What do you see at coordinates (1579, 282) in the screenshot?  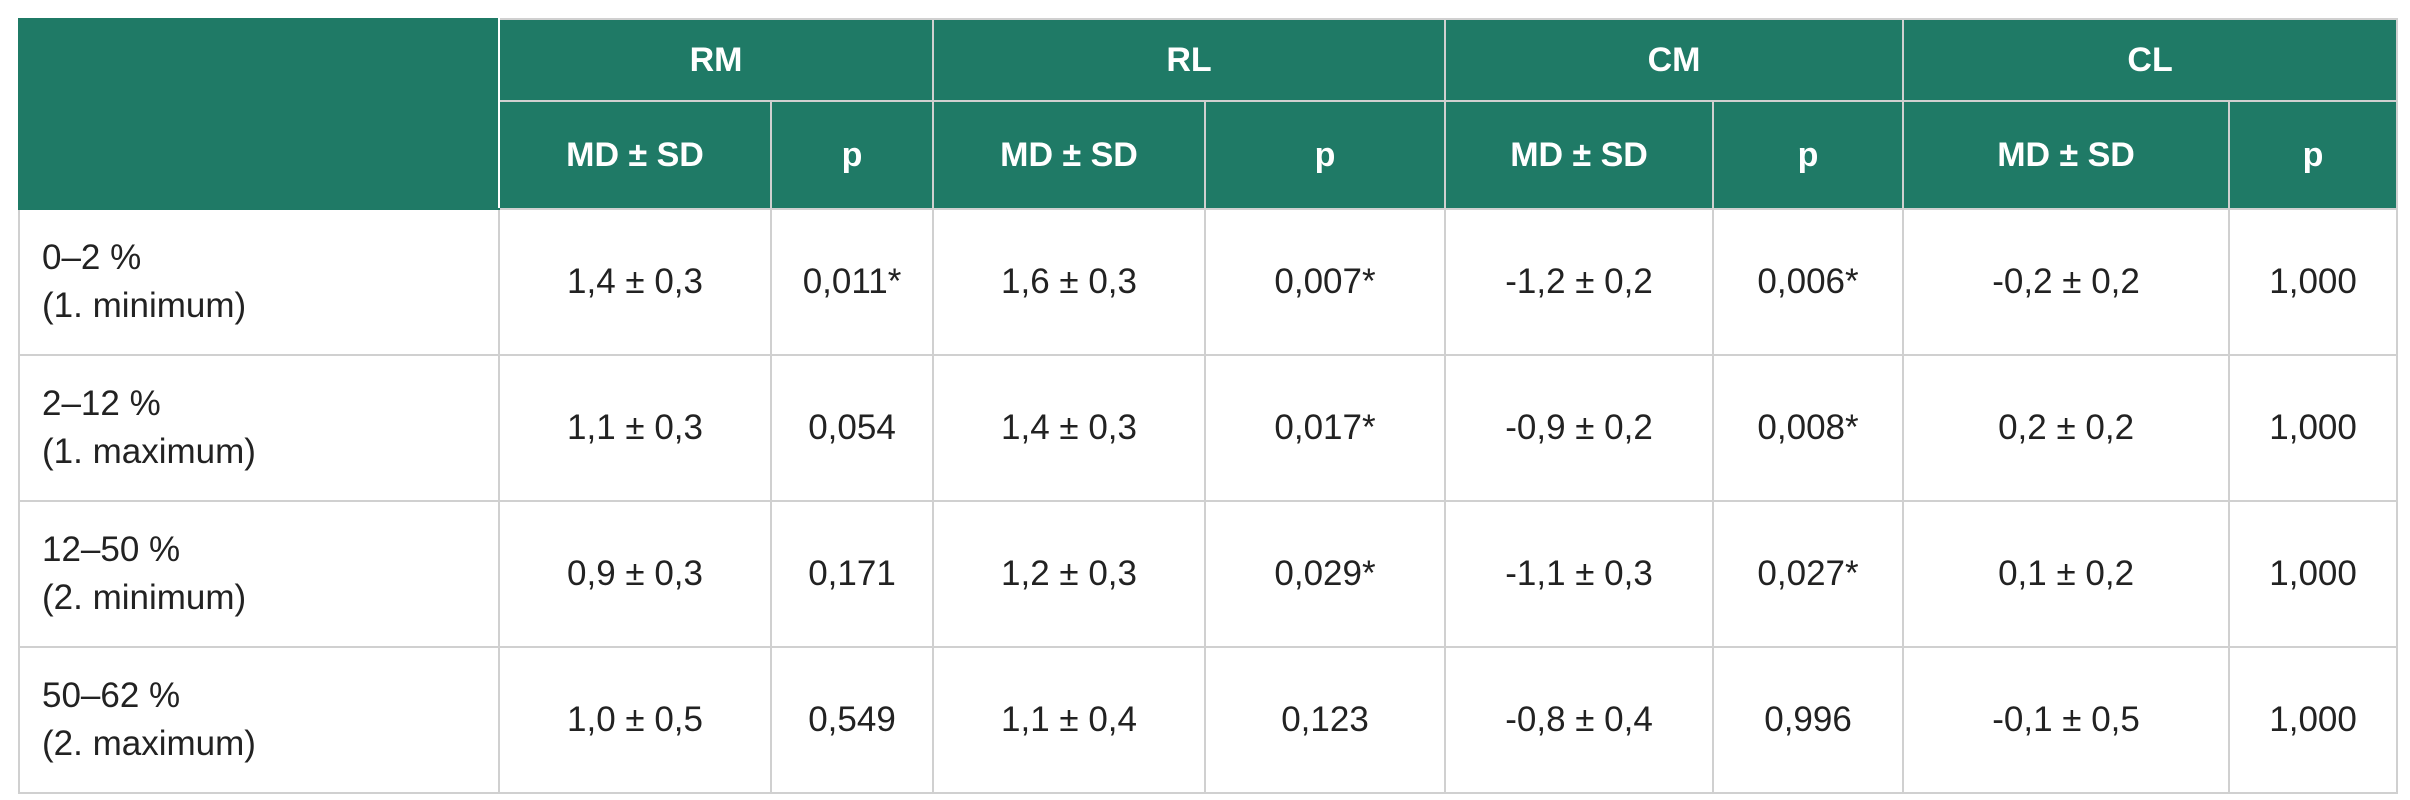 I see `cell-cm-md: -1,2 ± 0,2` at bounding box center [1579, 282].